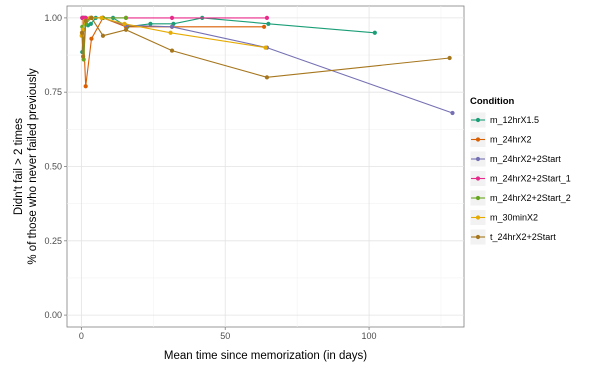 The width and height of the screenshot is (597, 369). Describe the element at coordinates (53, 167) in the screenshot. I see `y-tick-label: 0.50` at that location.